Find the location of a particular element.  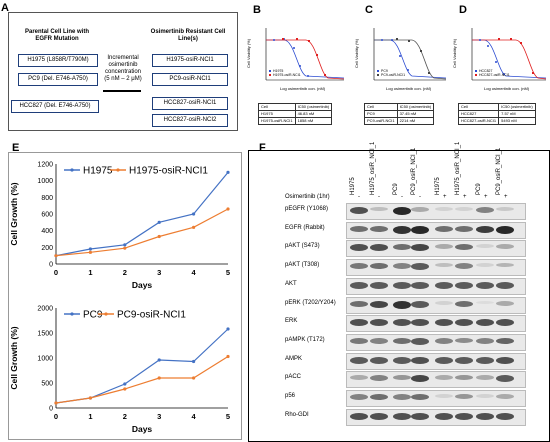

c-table-cell: 2214 nM is located at coordinates (415, 121).